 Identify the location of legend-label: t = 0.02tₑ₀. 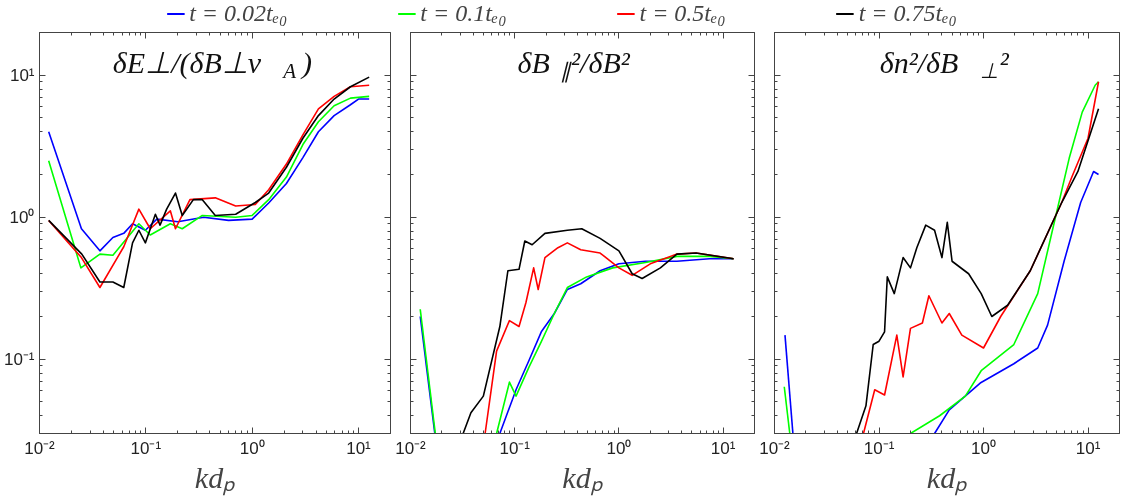
(238, 13).